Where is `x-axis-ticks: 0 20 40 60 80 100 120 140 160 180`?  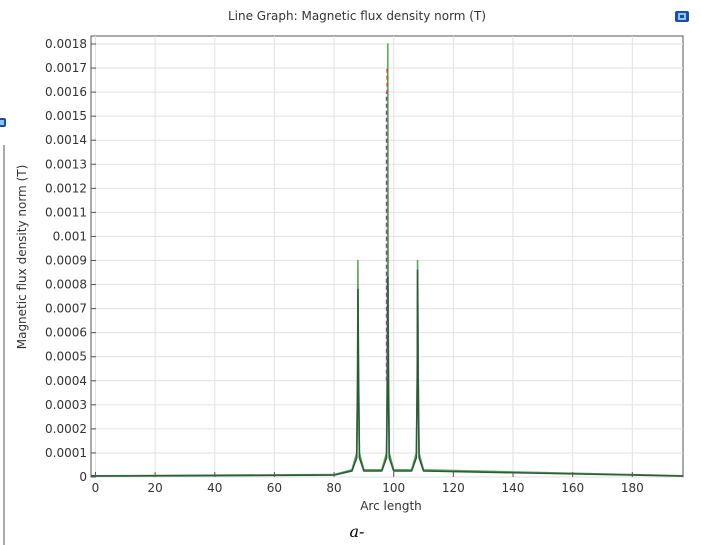
x-axis-ticks: 0 20 40 60 80 100 120 140 160 180 is located at coordinates (368, 483).